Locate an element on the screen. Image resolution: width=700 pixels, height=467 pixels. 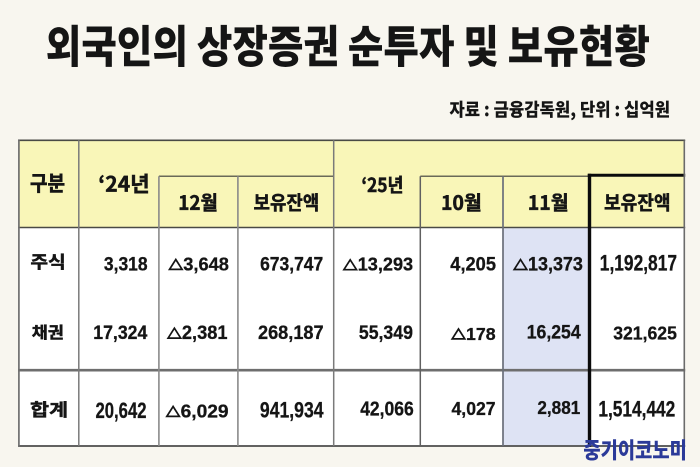
svg-text: 16,254 is located at coordinates (554, 333).